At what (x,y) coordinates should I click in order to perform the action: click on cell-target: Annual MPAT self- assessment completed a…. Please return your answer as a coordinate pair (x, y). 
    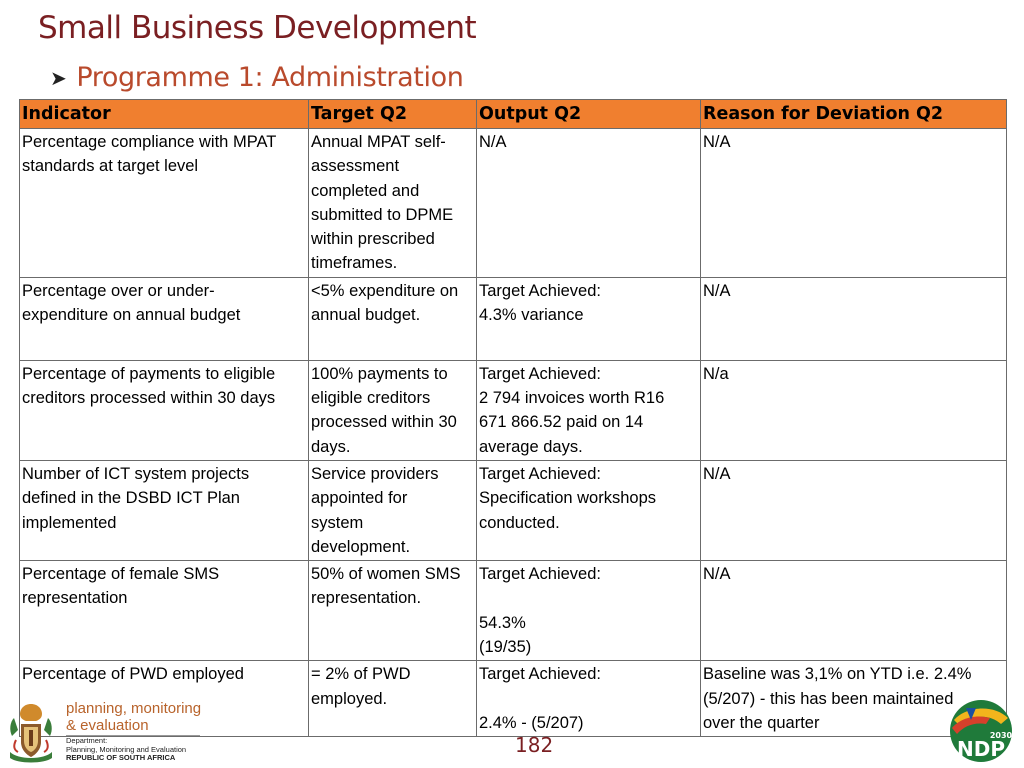
    Looking at the image, I should click on (392, 203).